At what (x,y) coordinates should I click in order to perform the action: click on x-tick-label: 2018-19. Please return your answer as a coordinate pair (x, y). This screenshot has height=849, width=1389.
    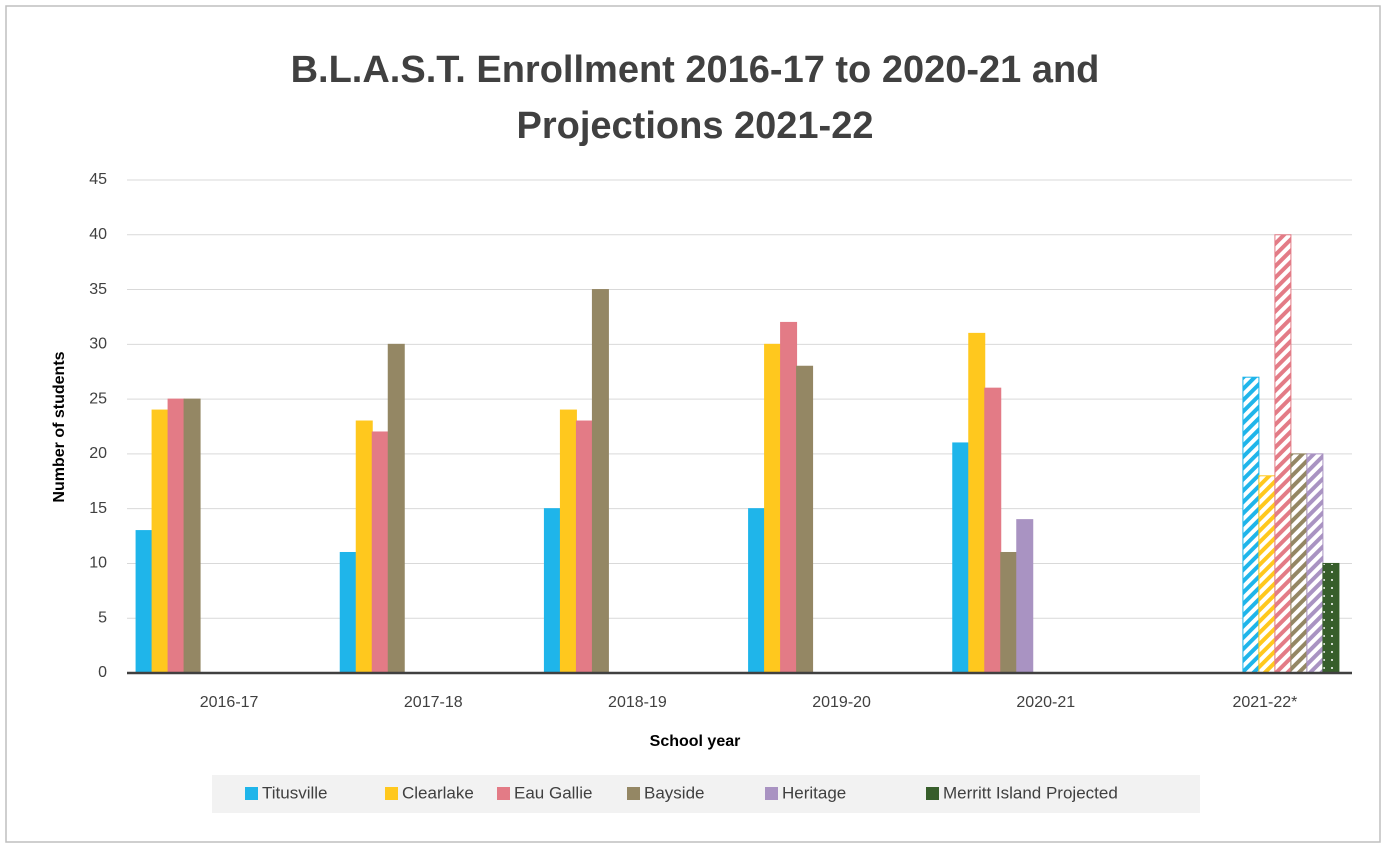
    Looking at the image, I should click on (637, 702).